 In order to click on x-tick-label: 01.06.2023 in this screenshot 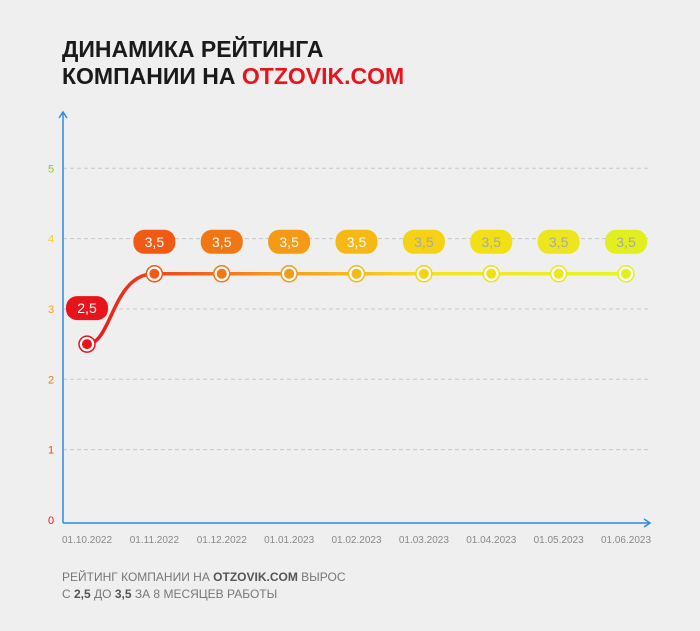, I will do `click(626, 540)`.